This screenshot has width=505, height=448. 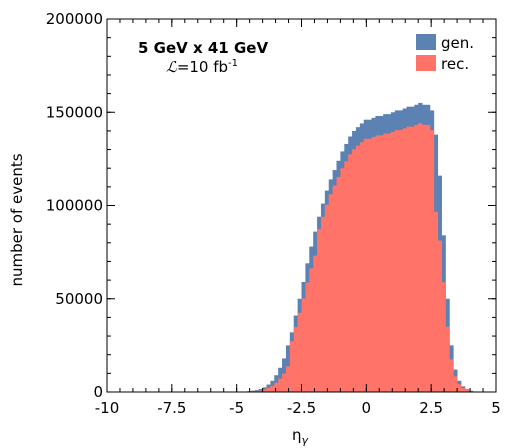 I want to click on x-tick-label: -2.5, so click(x=301, y=408).